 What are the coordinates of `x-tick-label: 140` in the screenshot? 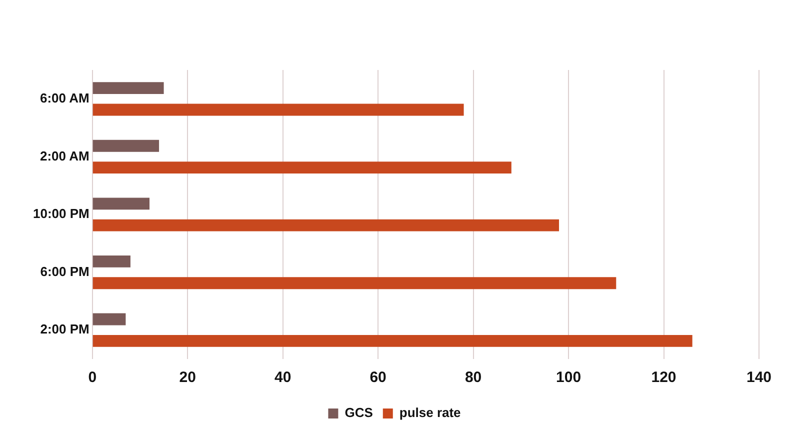 It's located at (759, 377).